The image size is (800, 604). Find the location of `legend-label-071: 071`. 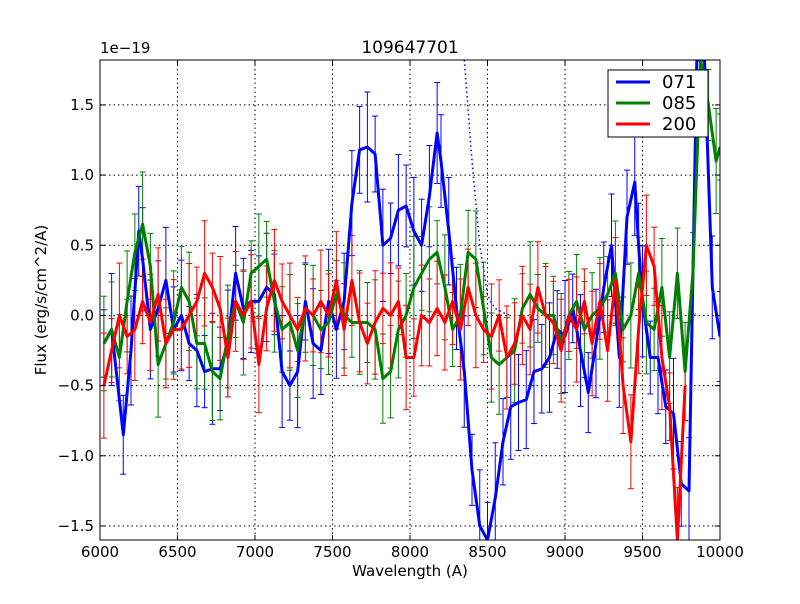

legend-label-071: 071 is located at coordinates (679, 82).